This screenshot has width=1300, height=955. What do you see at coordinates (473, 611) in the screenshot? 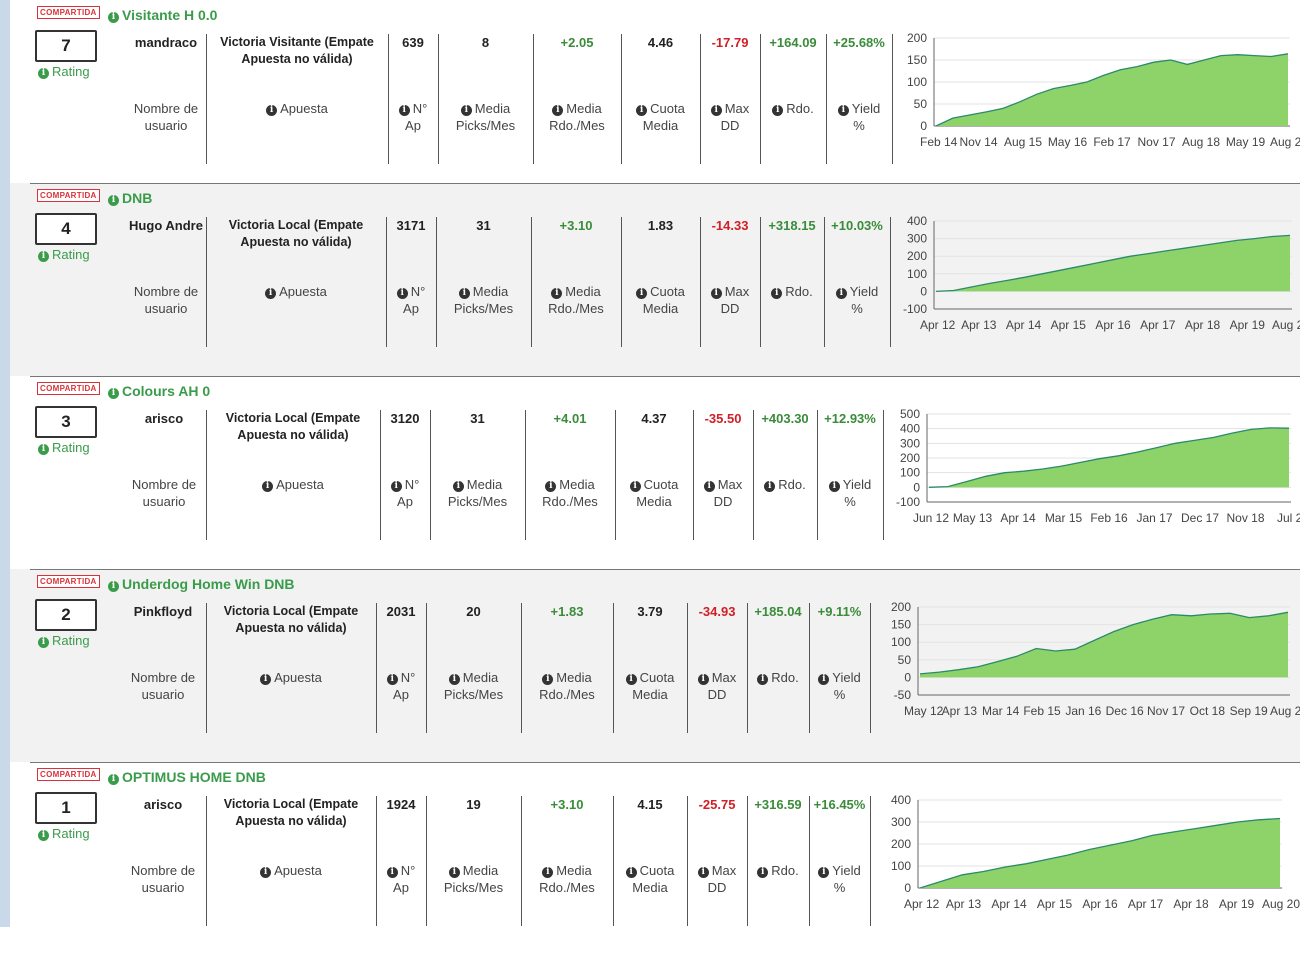
I see `avg-picks-value: 20` at bounding box center [473, 611].